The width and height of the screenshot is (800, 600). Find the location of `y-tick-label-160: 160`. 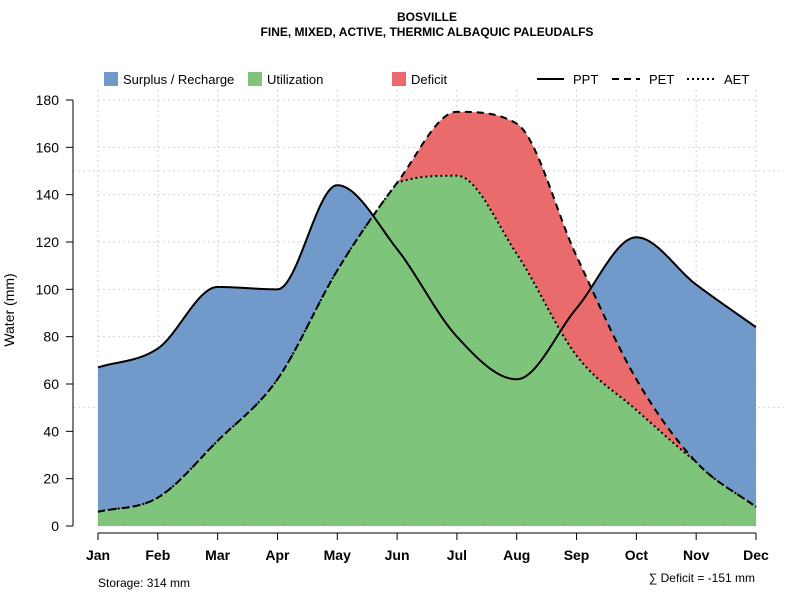

y-tick-label-160: 160 is located at coordinates (48, 147).